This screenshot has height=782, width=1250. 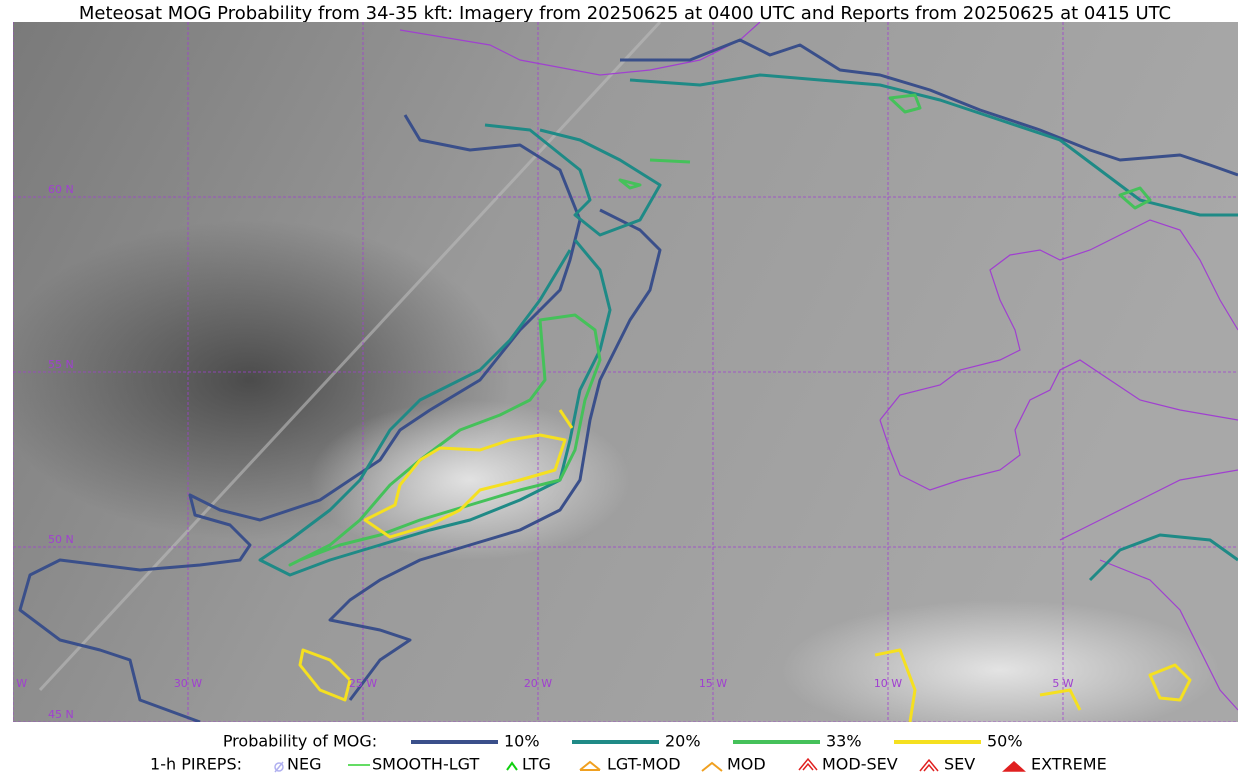 What do you see at coordinates (1069, 764) in the screenshot?
I see `pirep-label: EXTREME` at bounding box center [1069, 764].